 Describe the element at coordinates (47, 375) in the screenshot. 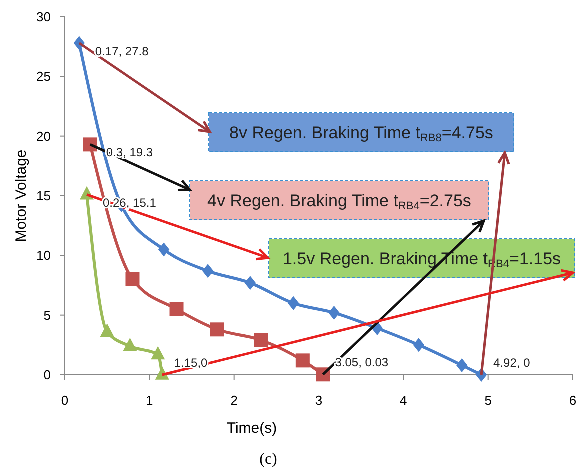

I see `y-tick-label: 0` at that location.